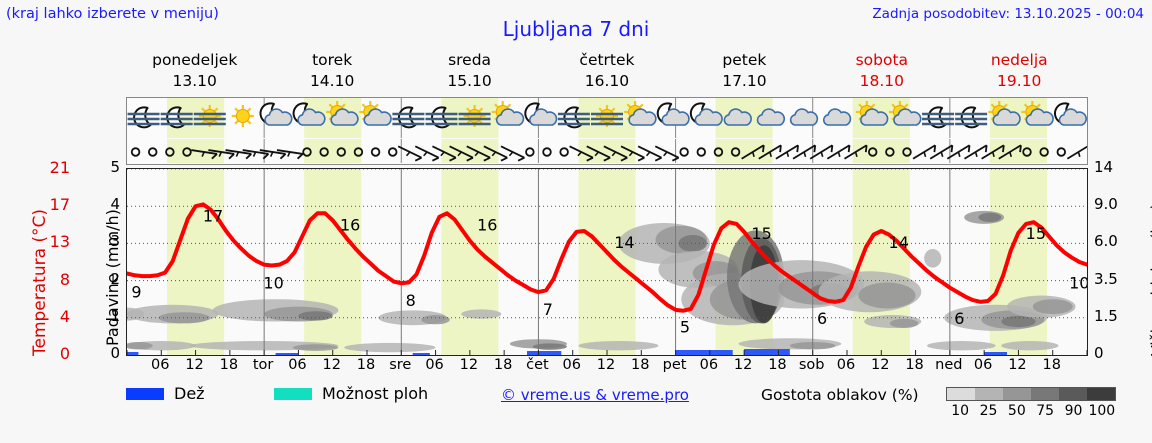 Image resolution: width=1152 pixels, height=443 pixels. I want to click on temperature-tick-13: 13, so click(59, 242).